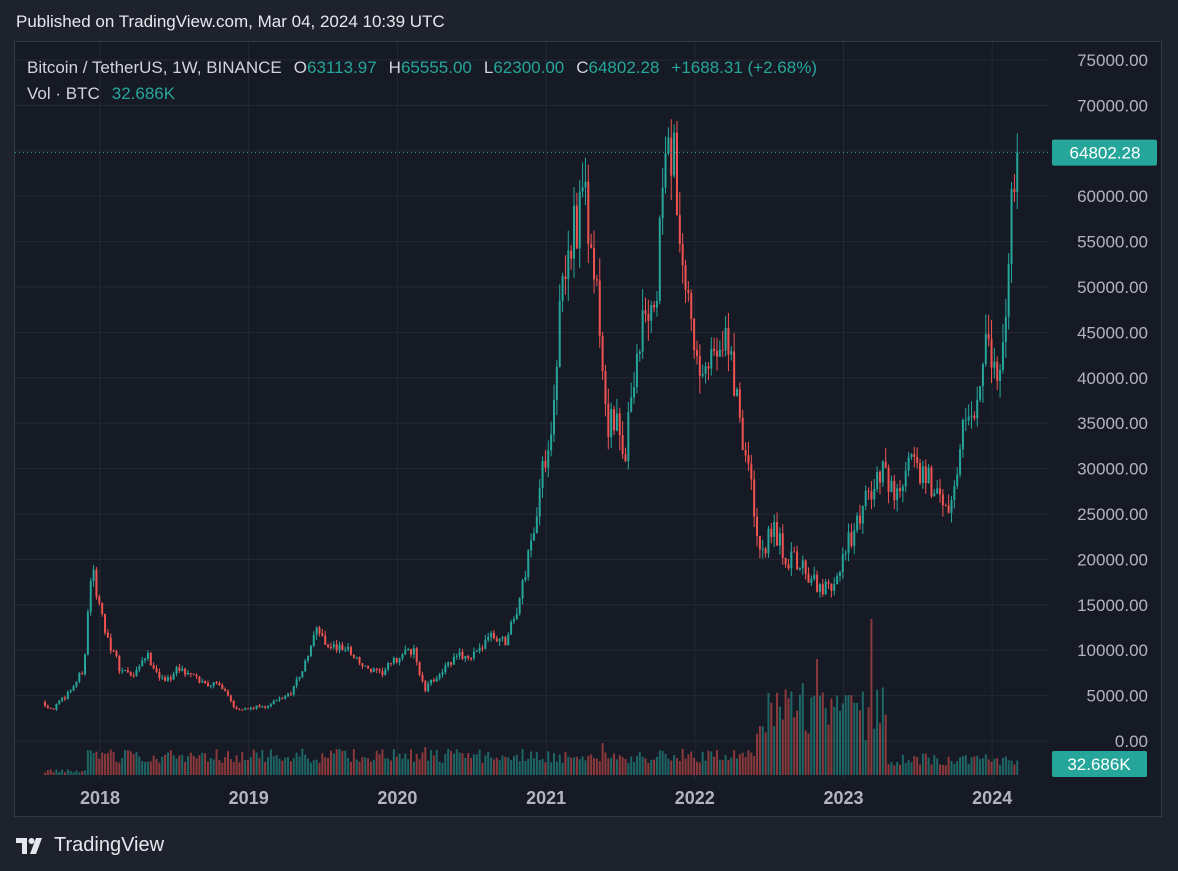 The height and width of the screenshot is (871, 1178). Describe the element at coordinates (300, 67) in the screenshot. I see `open-label: O` at that location.